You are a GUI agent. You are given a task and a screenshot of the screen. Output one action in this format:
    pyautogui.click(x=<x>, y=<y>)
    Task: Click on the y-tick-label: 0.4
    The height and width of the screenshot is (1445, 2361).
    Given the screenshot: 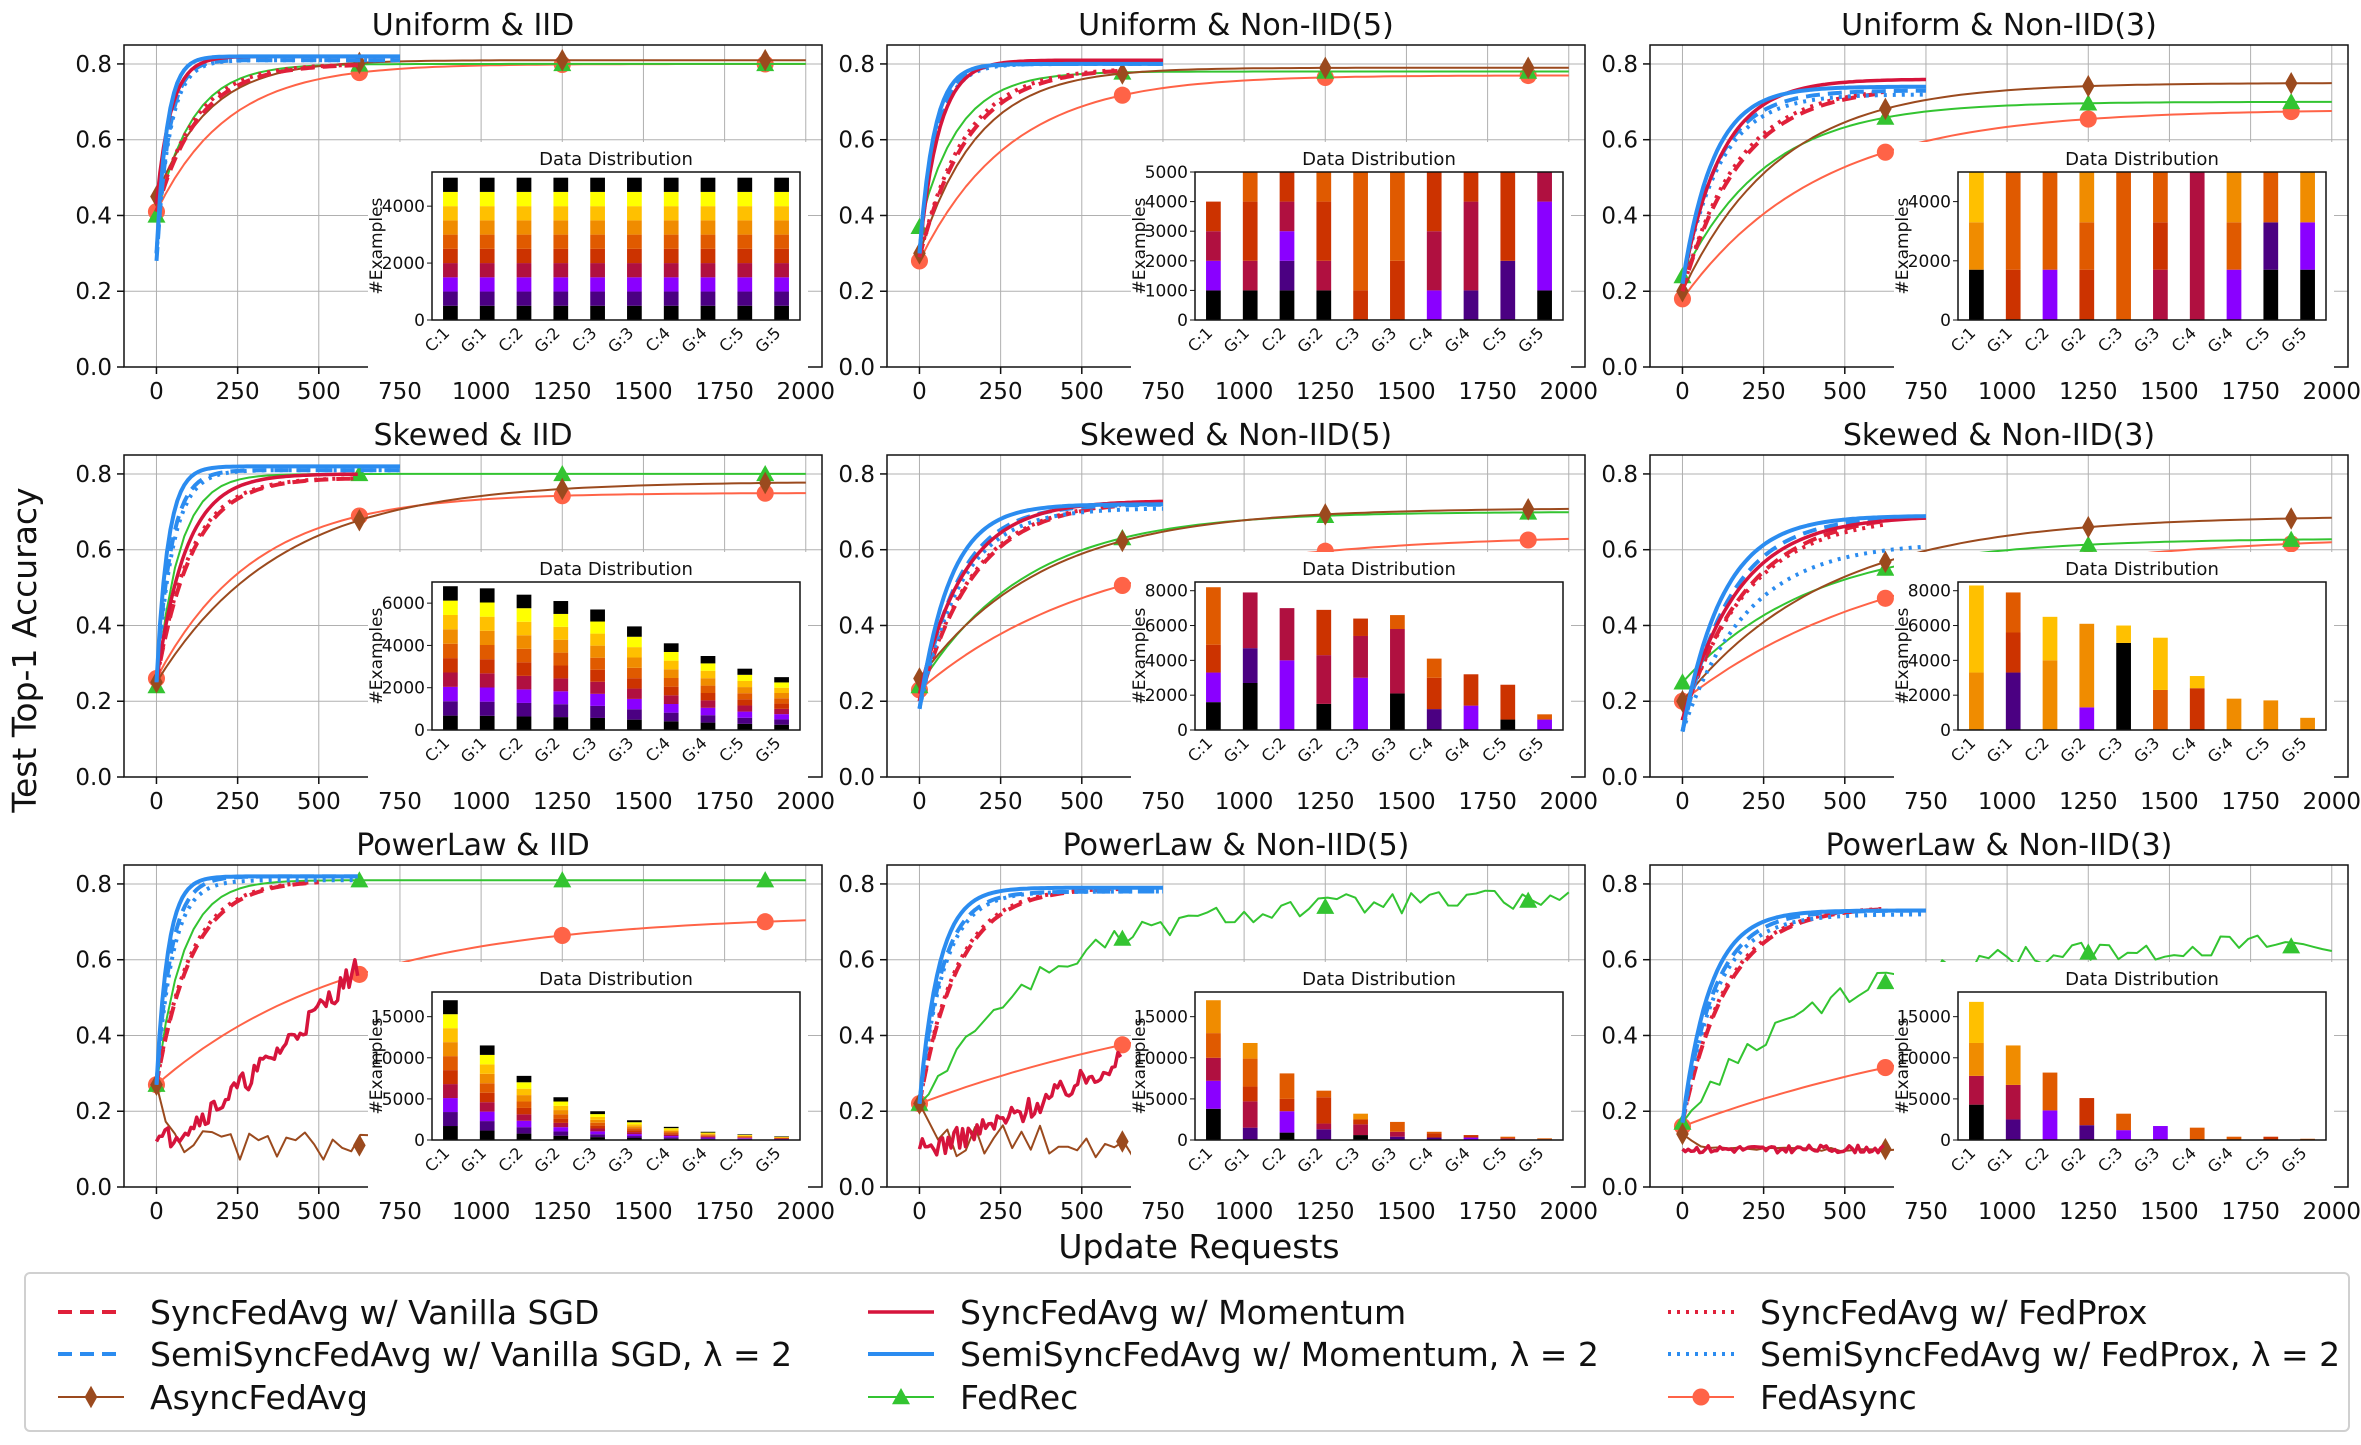 What is the action you would take?
    pyautogui.click(x=856, y=1036)
    